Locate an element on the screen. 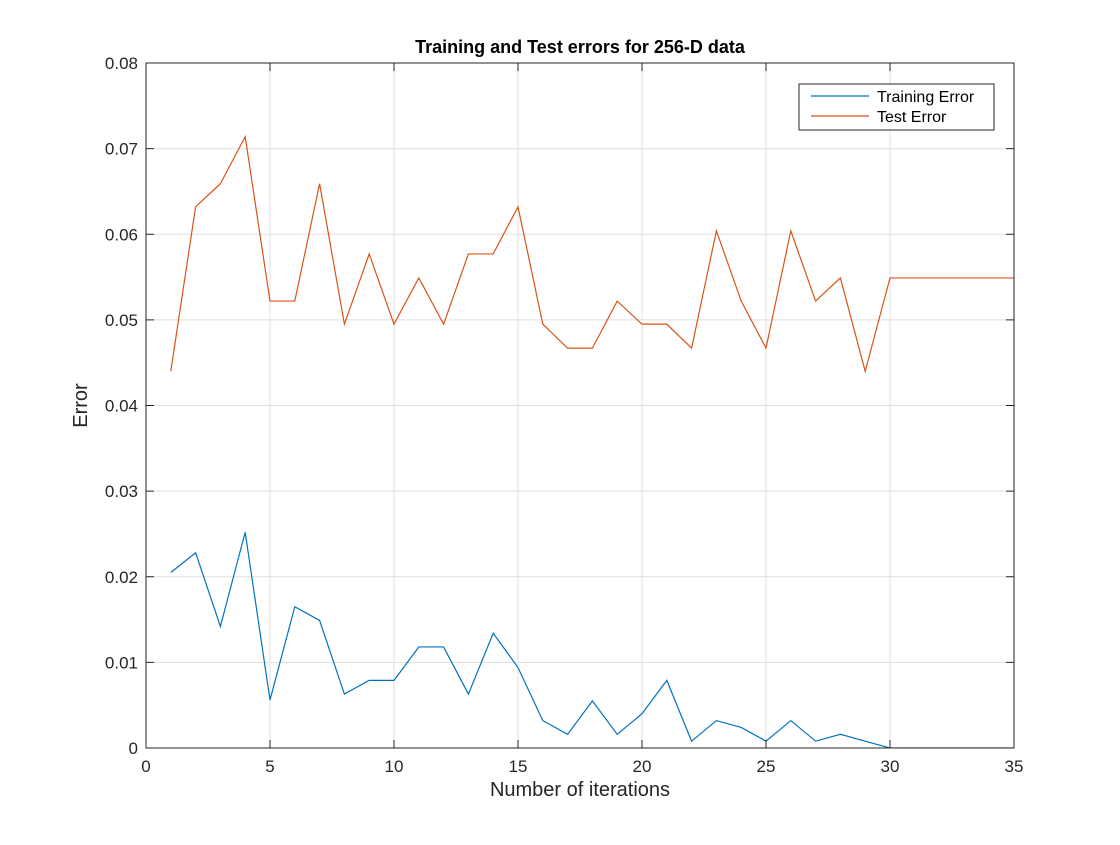 Image resolution: width=1120 pixels, height=845 pixels. legend-label-training-error: Training Error is located at coordinates (926, 97).